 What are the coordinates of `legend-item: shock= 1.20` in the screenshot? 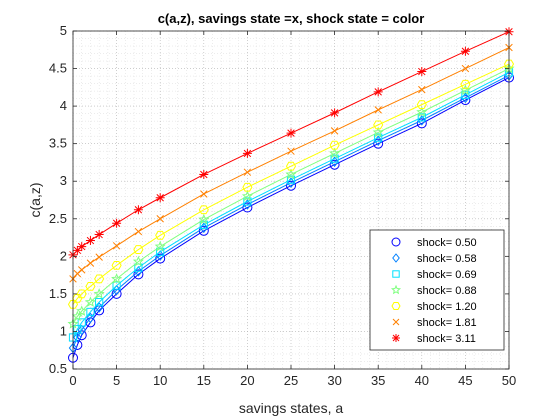 It's located at (434, 307).